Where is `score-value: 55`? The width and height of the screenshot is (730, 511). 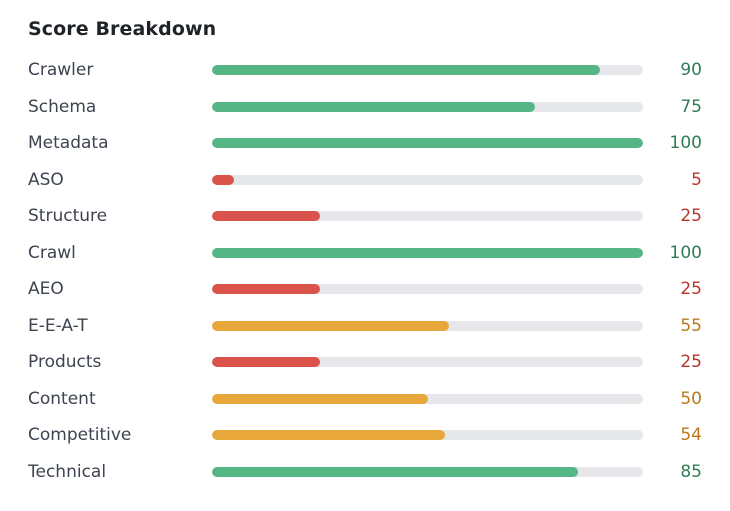
score-value: 55 is located at coordinates (691, 325).